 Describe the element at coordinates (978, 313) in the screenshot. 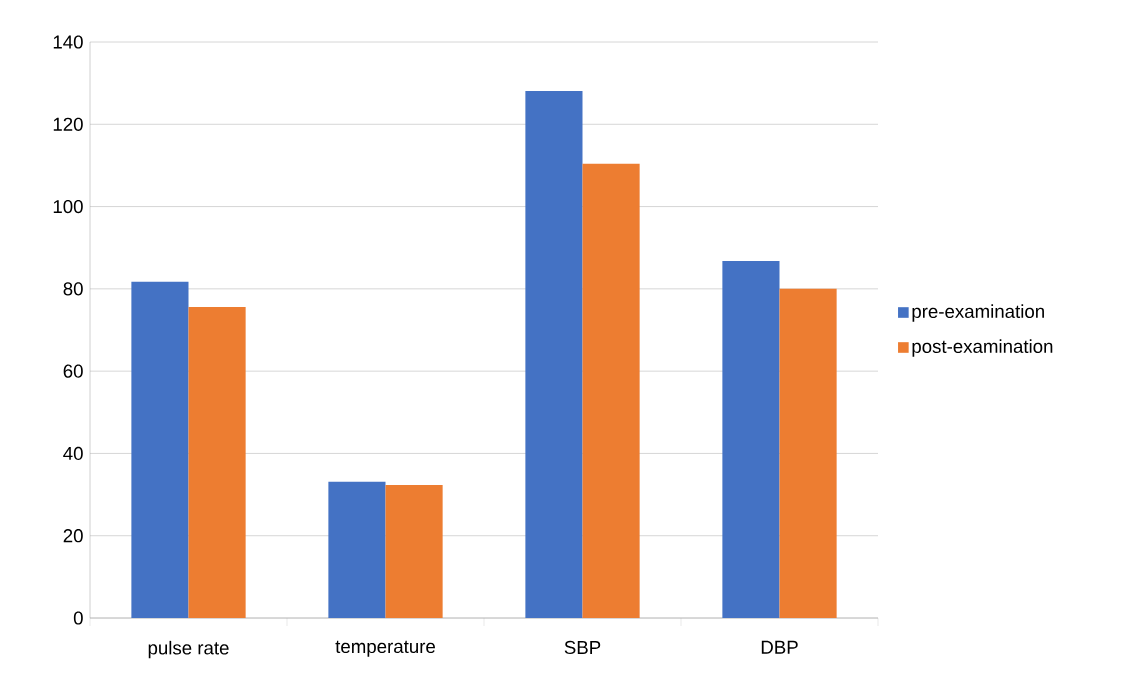

I see `legend-label: pre-examination` at that location.